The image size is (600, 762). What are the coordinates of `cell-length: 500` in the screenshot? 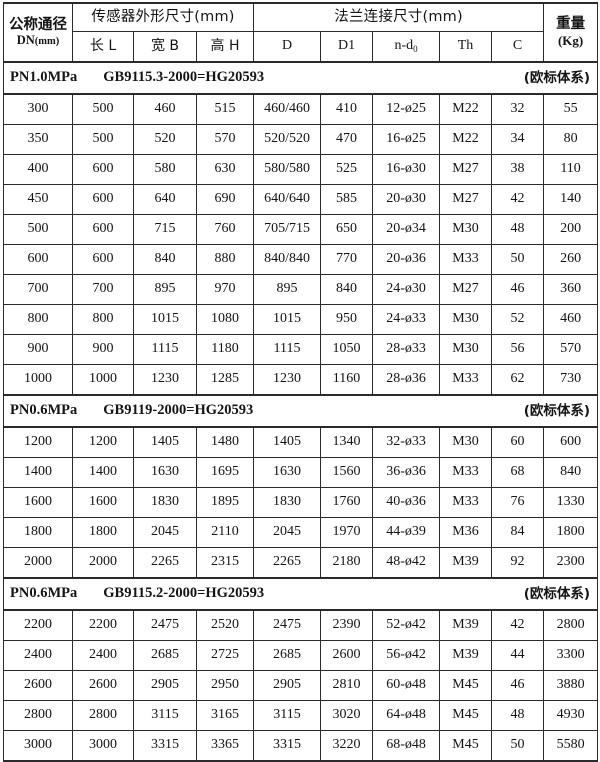 It's located at (103, 139).